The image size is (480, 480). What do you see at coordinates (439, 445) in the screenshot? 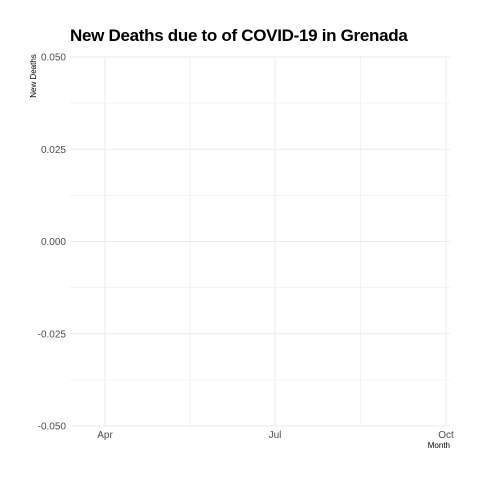
I see `x-axis-title: Month` at bounding box center [439, 445].